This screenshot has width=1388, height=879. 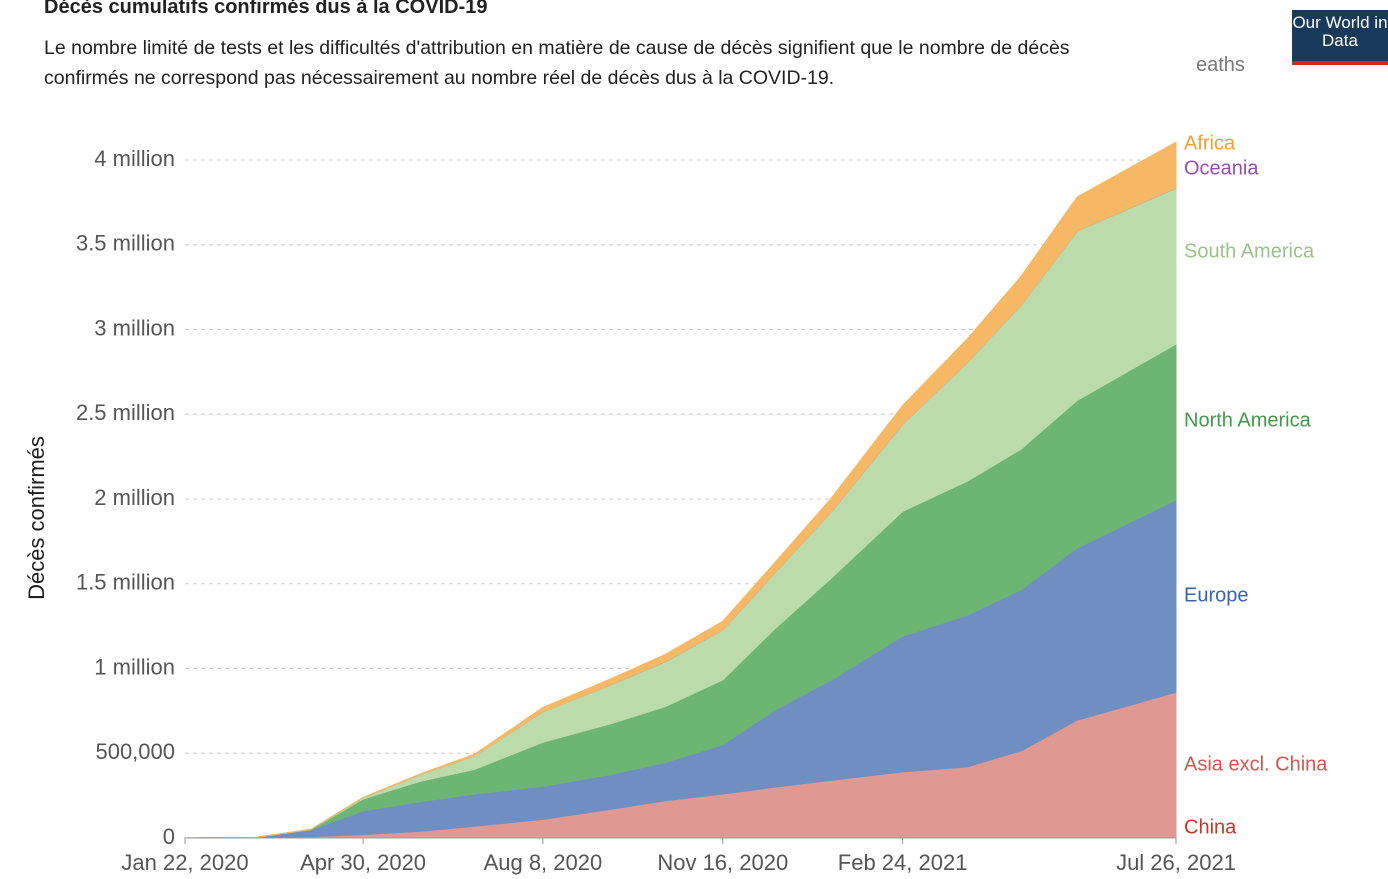 What do you see at coordinates (1210, 827) in the screenshot?
I see `legend-label: China` at bounding box center [1210, 827].